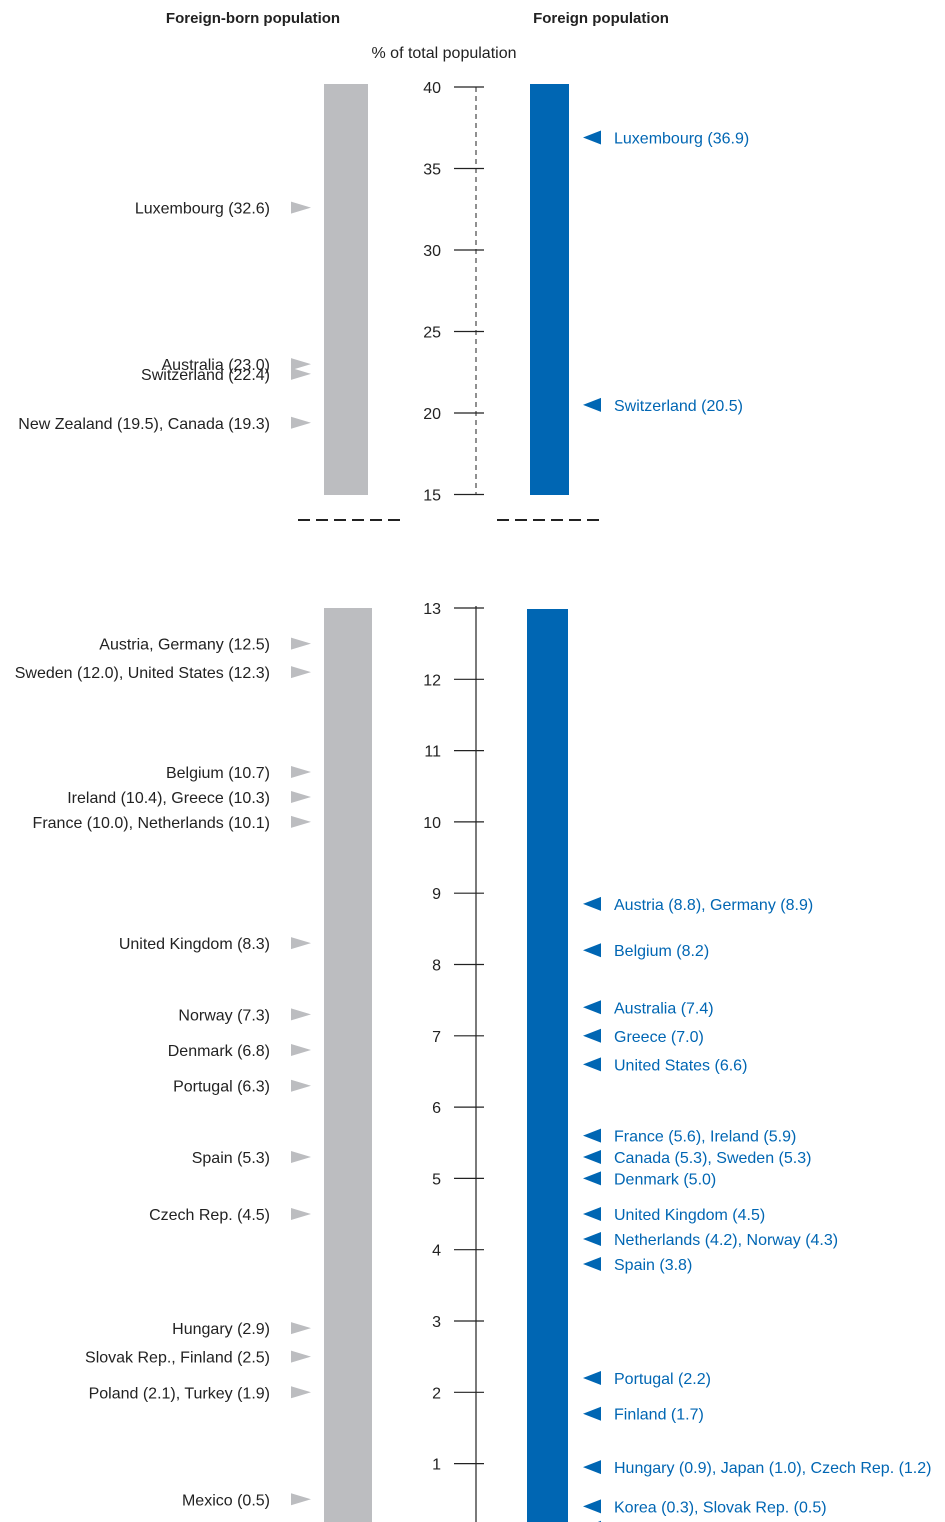 The width and height of the screenshot is (945, 1522). Describe the element at coordinates (432, 414) in the screenshot. I see `upper-axis-tick-label-20: 20` at that location.